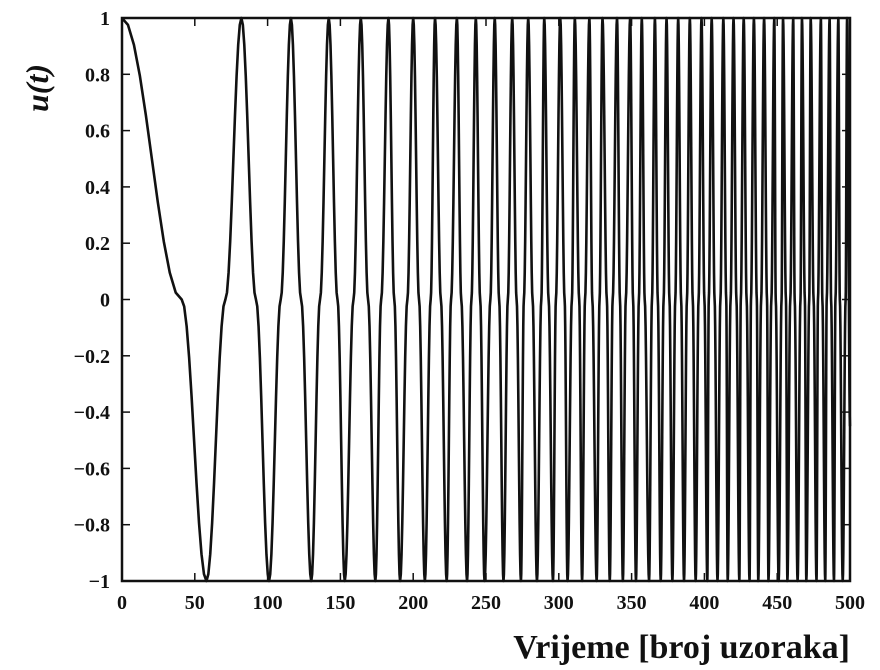 The image size is (880, 670). What do you see at coordinates (850, 603) in the screenshot?
I see `x-tick-label: 500` at bounding box center [850, 603].